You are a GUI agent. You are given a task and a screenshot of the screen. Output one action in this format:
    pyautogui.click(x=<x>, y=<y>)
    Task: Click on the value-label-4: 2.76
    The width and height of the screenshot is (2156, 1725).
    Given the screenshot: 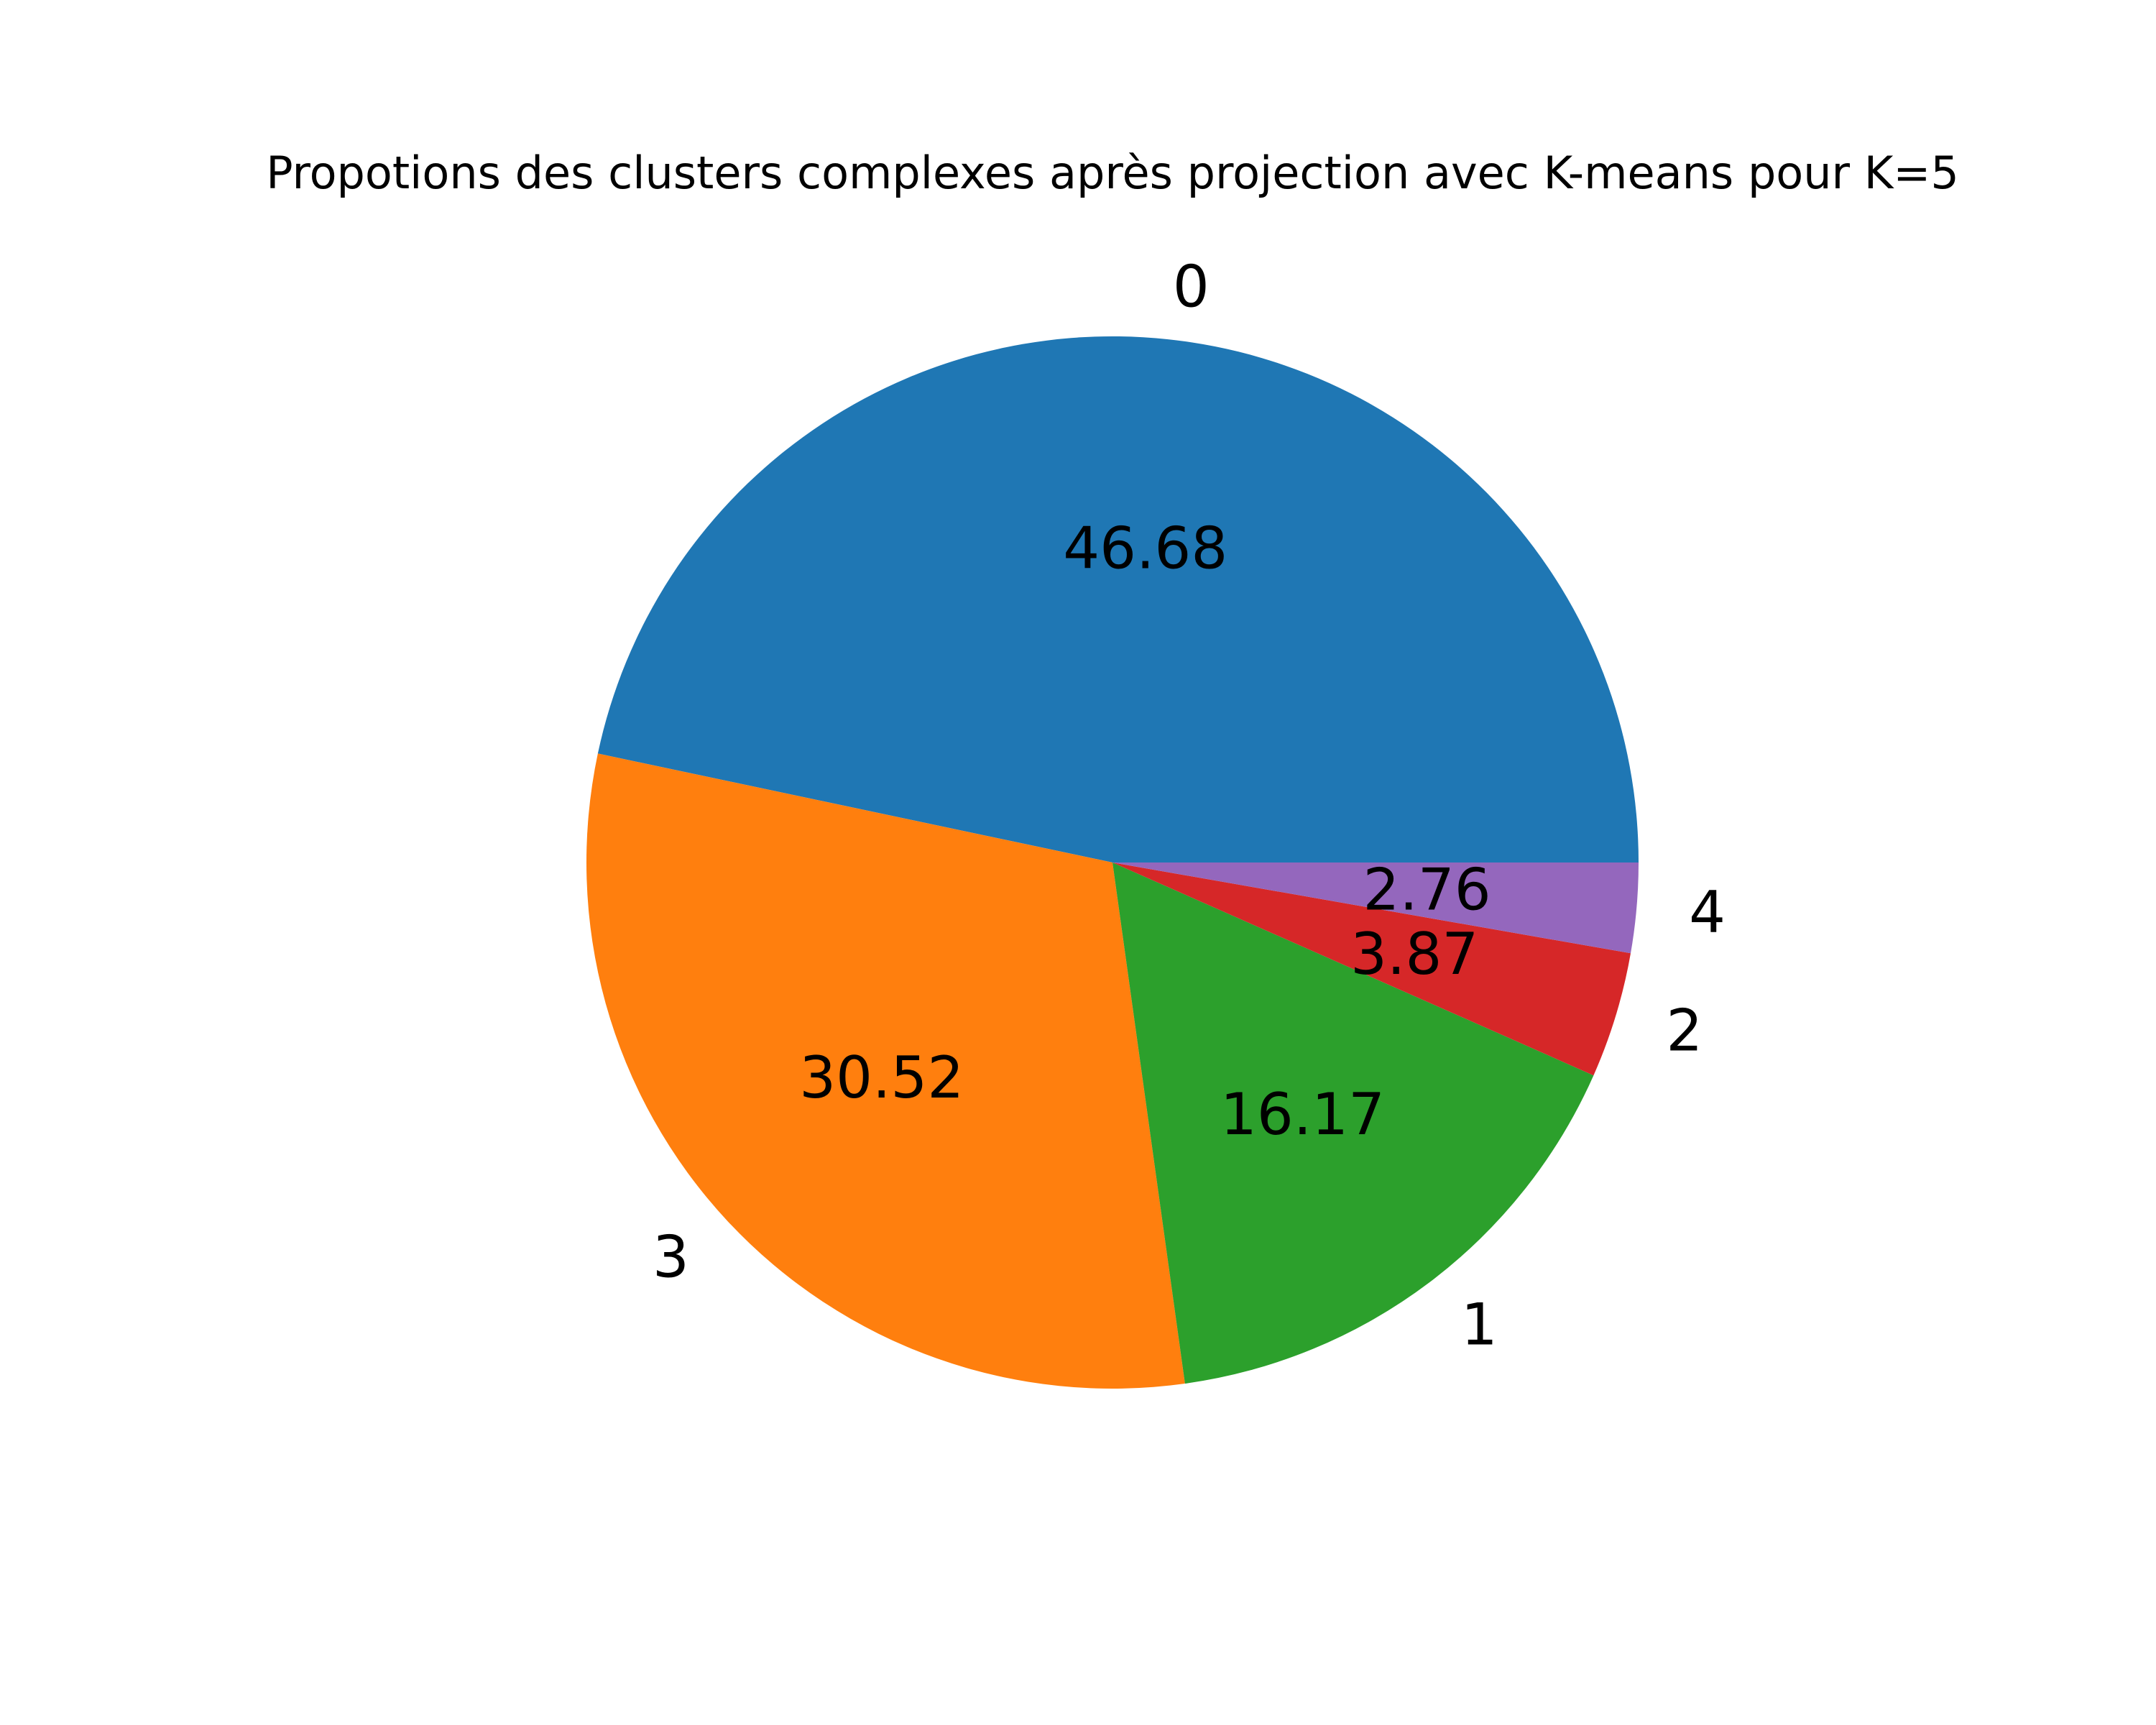 What is the action you would take?
    pyautogui.click(x=1427, y=890)
    